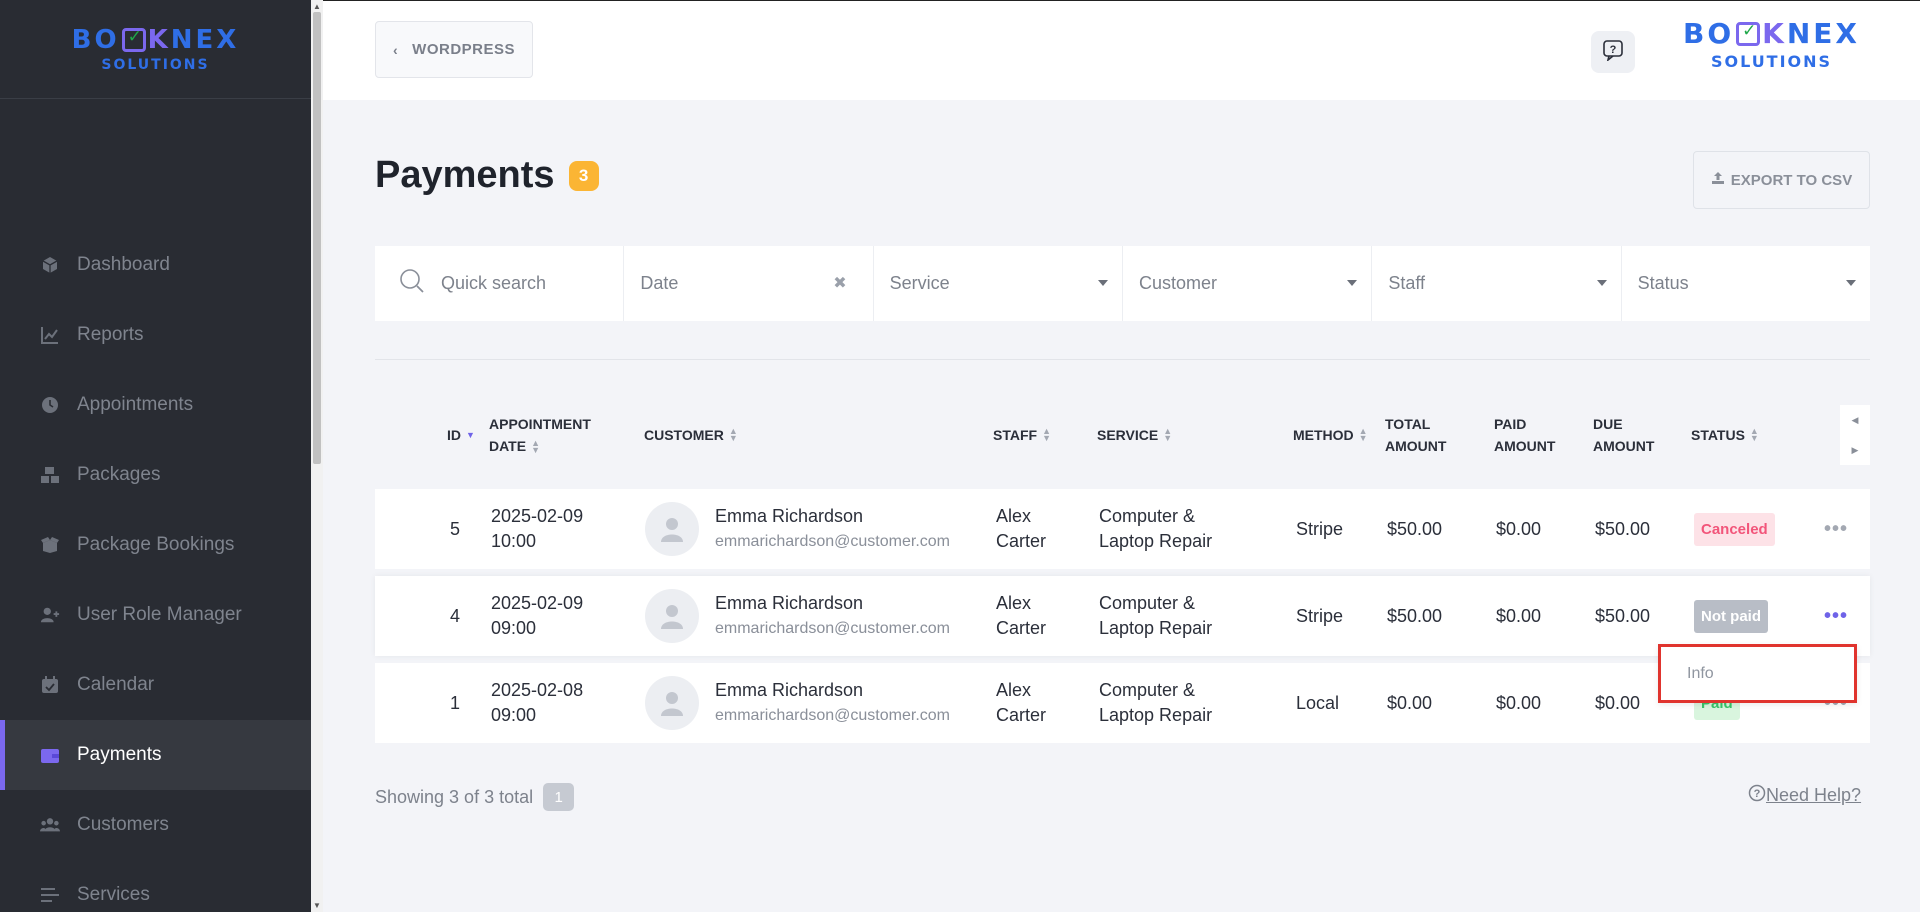 Image resolution: width=1920 pixels, height=912 pixels. Describe the element at coordinates (1021, 715) in the screenshot. I see `staff-last: Carter` at that location.